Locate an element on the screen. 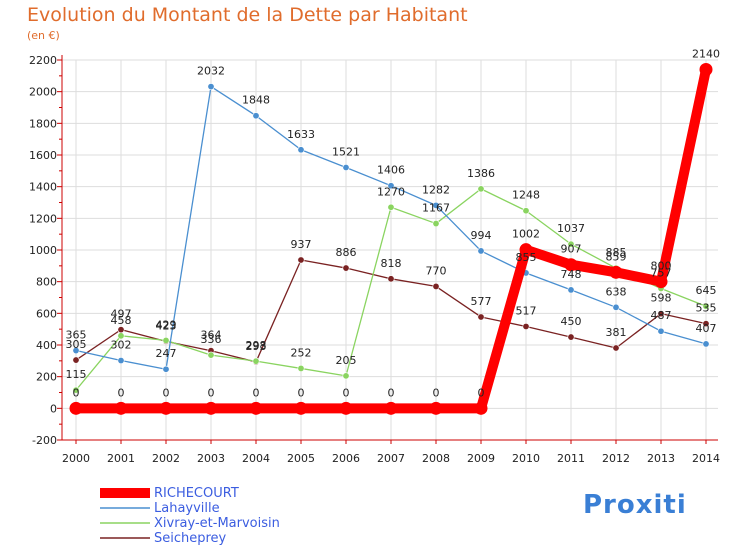  data-label: 1270 is located at coordinates (391, 191).